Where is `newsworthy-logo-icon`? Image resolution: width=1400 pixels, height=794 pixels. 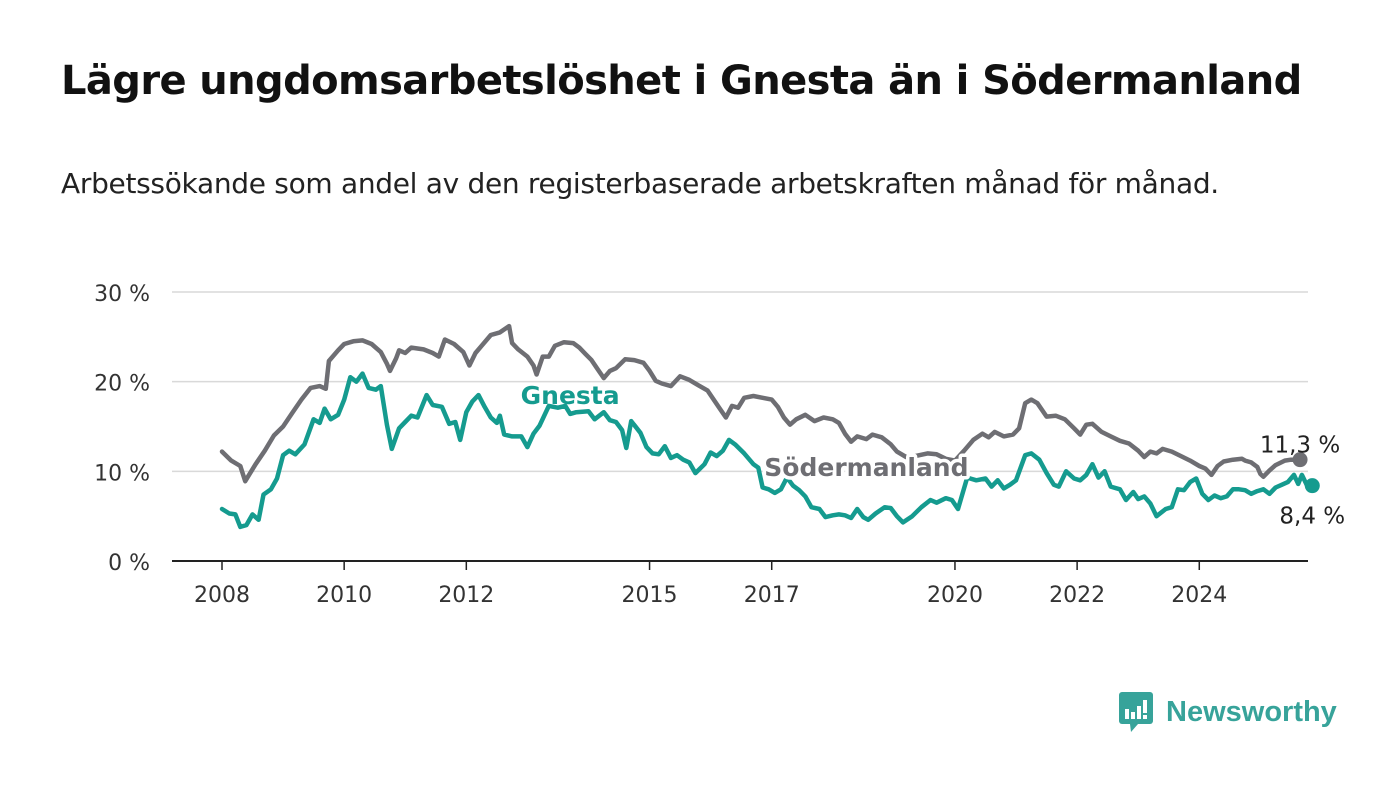
newsworthy-logo-icon is located at coordinates (1136, 712).